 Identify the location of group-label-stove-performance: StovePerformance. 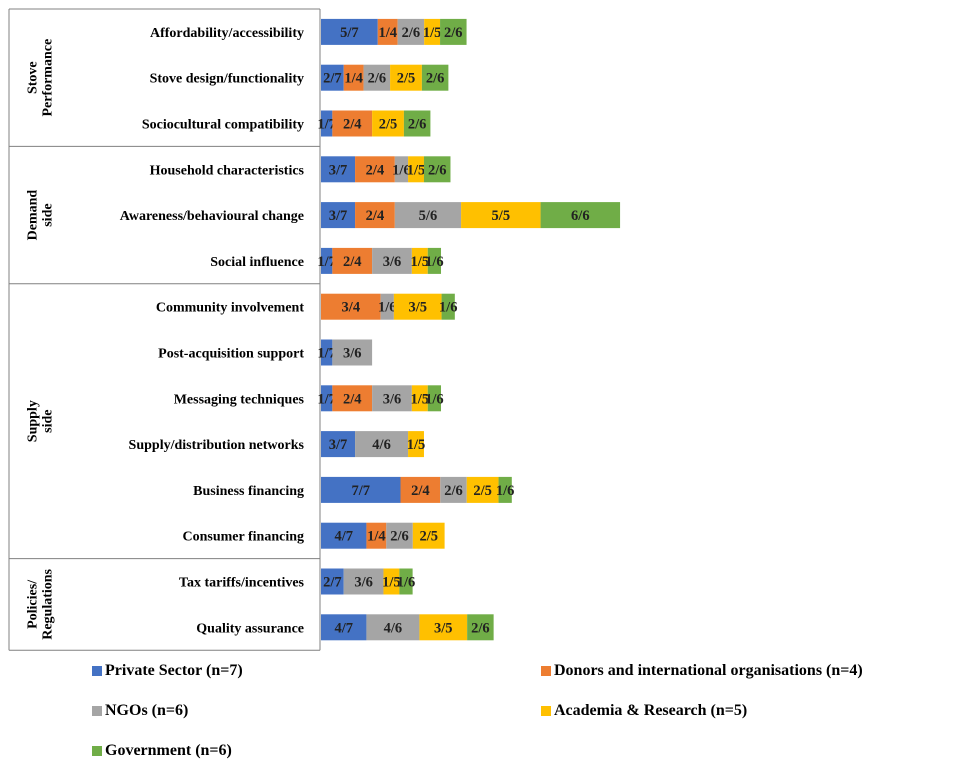
(41, 78).